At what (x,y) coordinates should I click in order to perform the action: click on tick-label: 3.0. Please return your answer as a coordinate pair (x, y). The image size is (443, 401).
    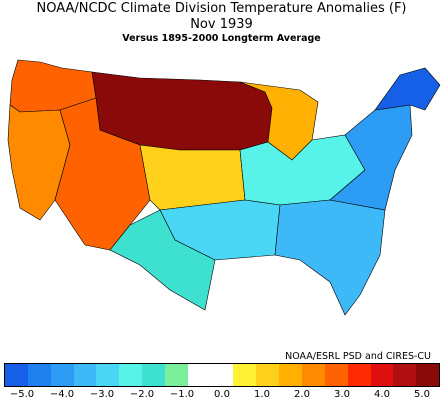
    Looking at the image, I should click on (342, 394).